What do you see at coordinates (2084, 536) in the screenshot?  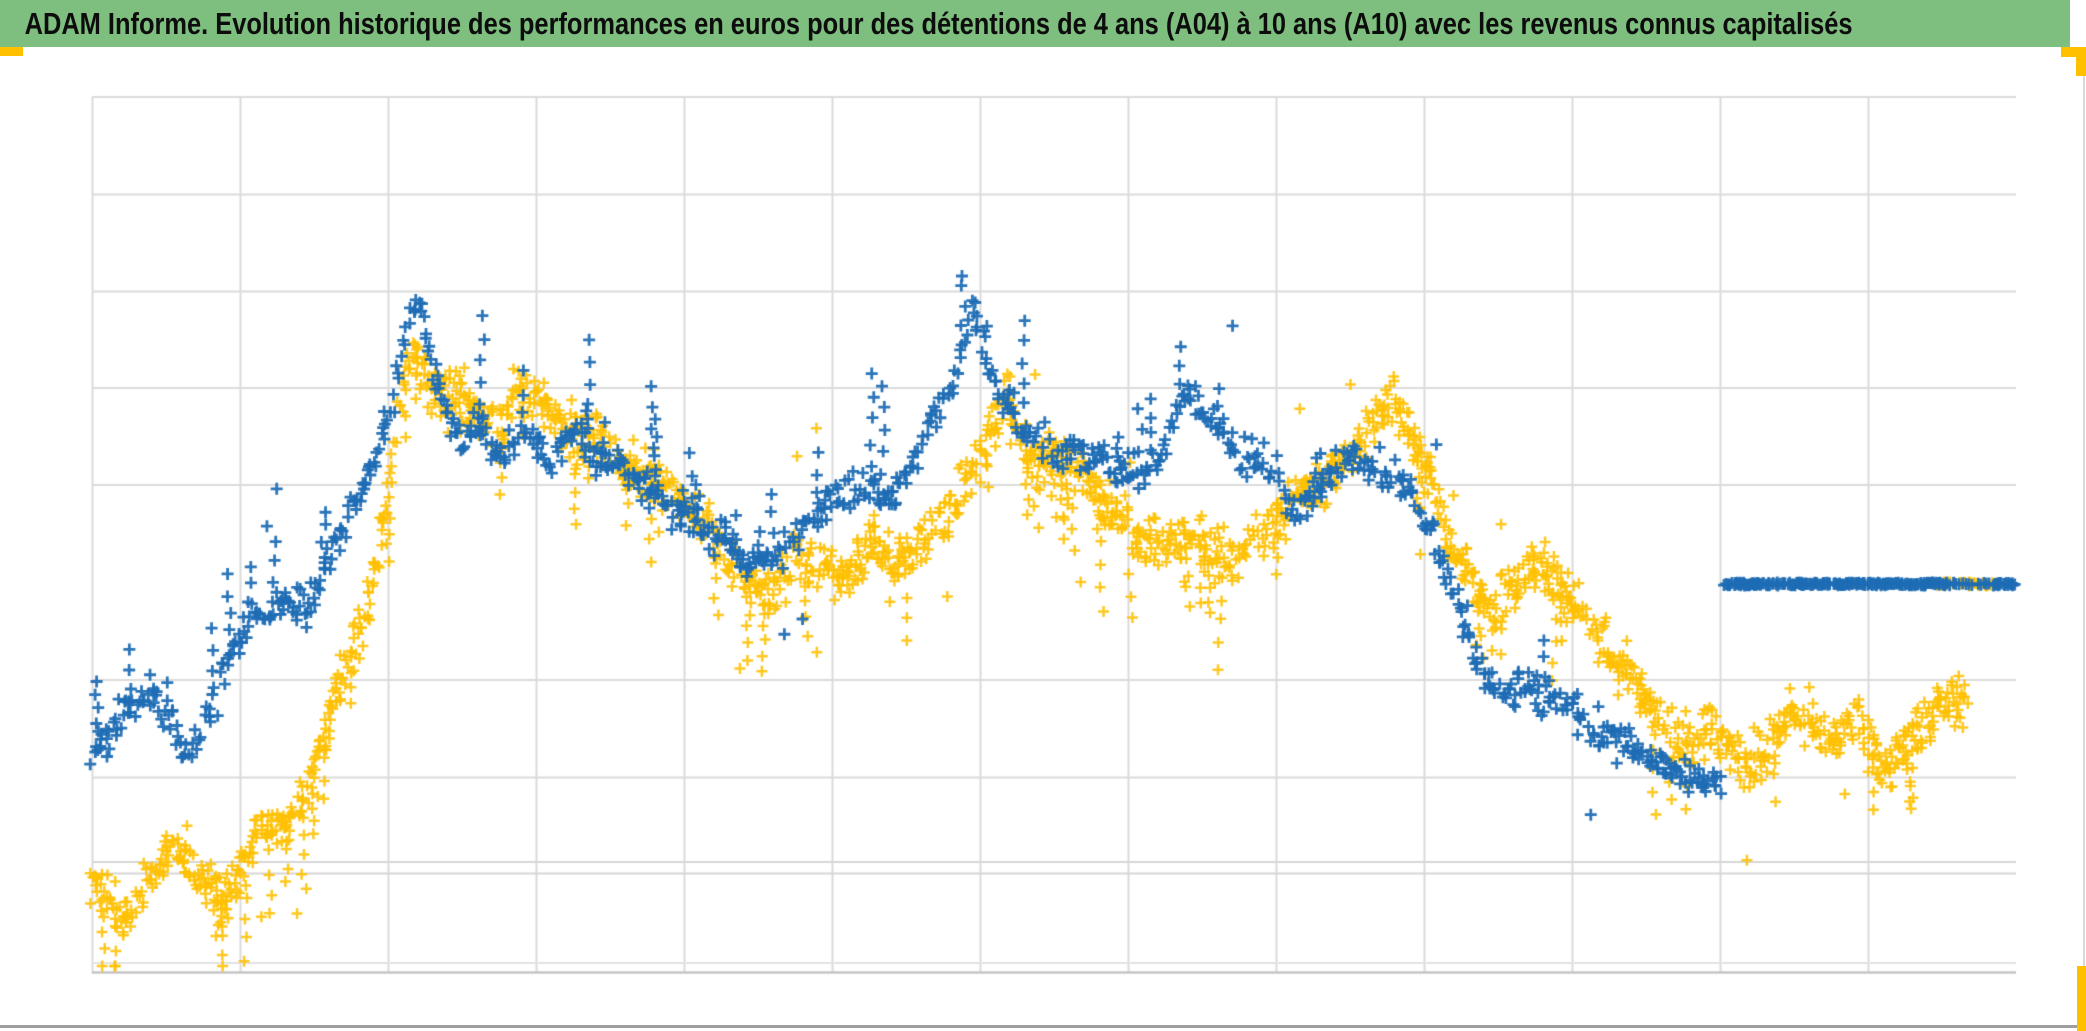 I see `window-border-right` at bounding box center [2084, 536].